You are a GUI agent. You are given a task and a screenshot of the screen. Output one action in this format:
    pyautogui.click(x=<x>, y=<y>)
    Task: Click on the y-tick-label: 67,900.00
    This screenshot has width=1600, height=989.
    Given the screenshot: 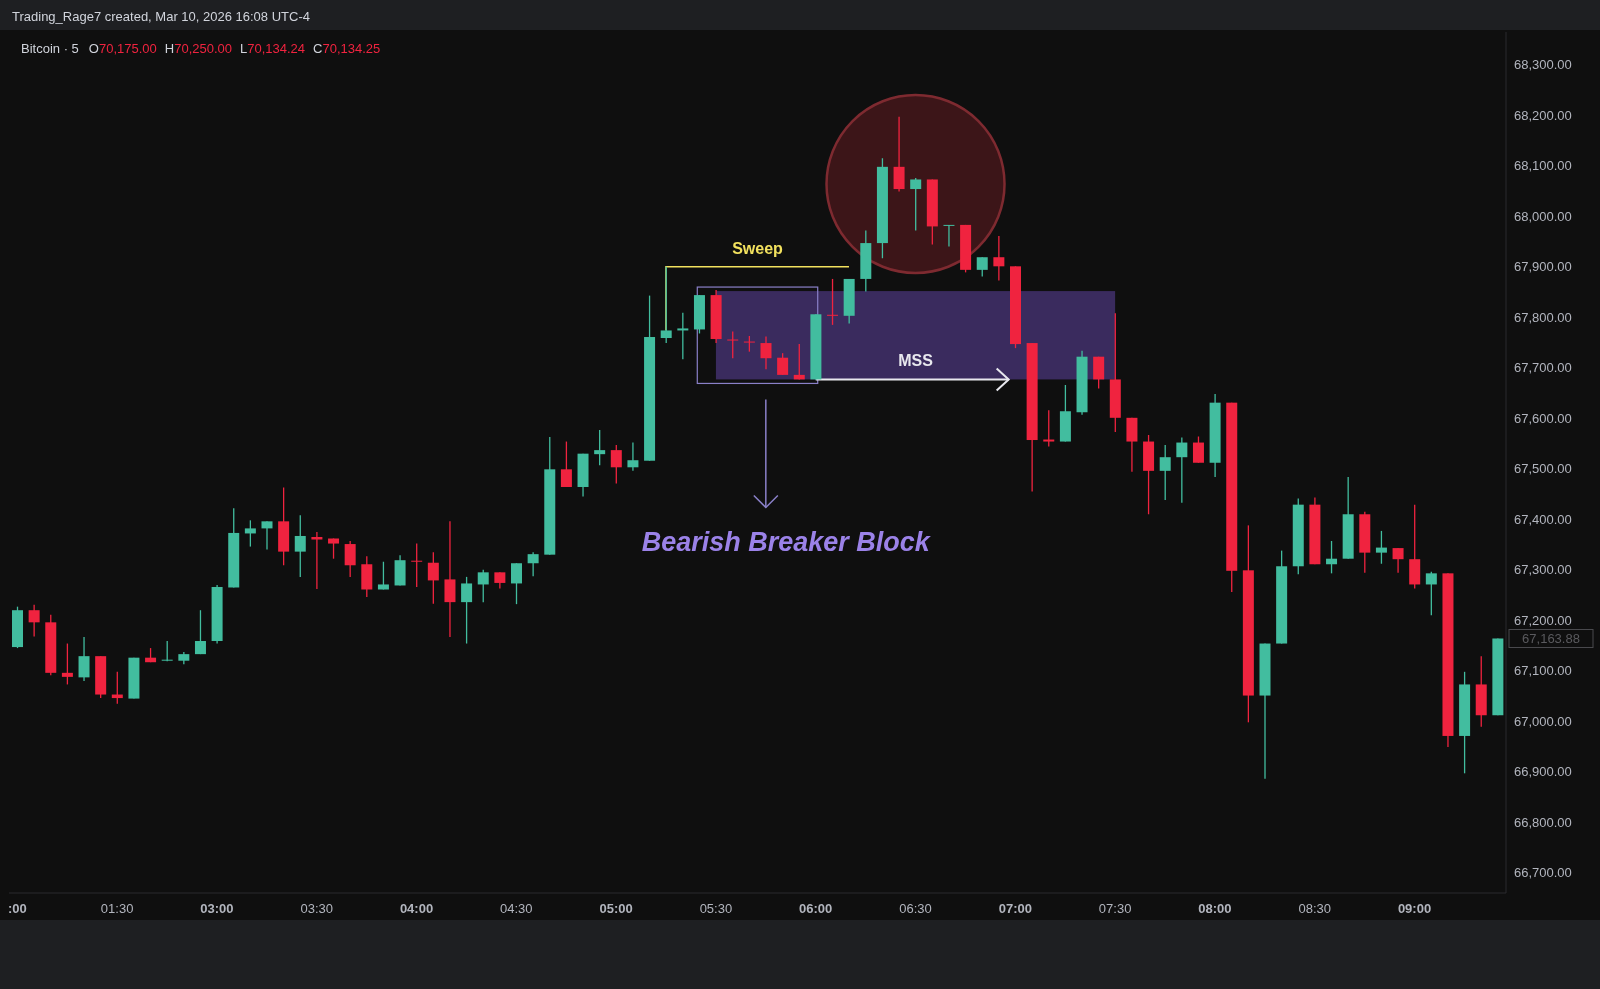 What is the action you would take?
    pyautogui.click(x=1543, y=267)
    